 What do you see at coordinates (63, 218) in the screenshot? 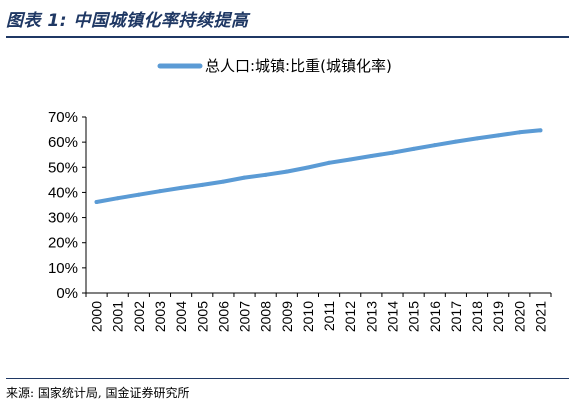
I see `y-tick-label: 30%` at bounding box center [63, 218].